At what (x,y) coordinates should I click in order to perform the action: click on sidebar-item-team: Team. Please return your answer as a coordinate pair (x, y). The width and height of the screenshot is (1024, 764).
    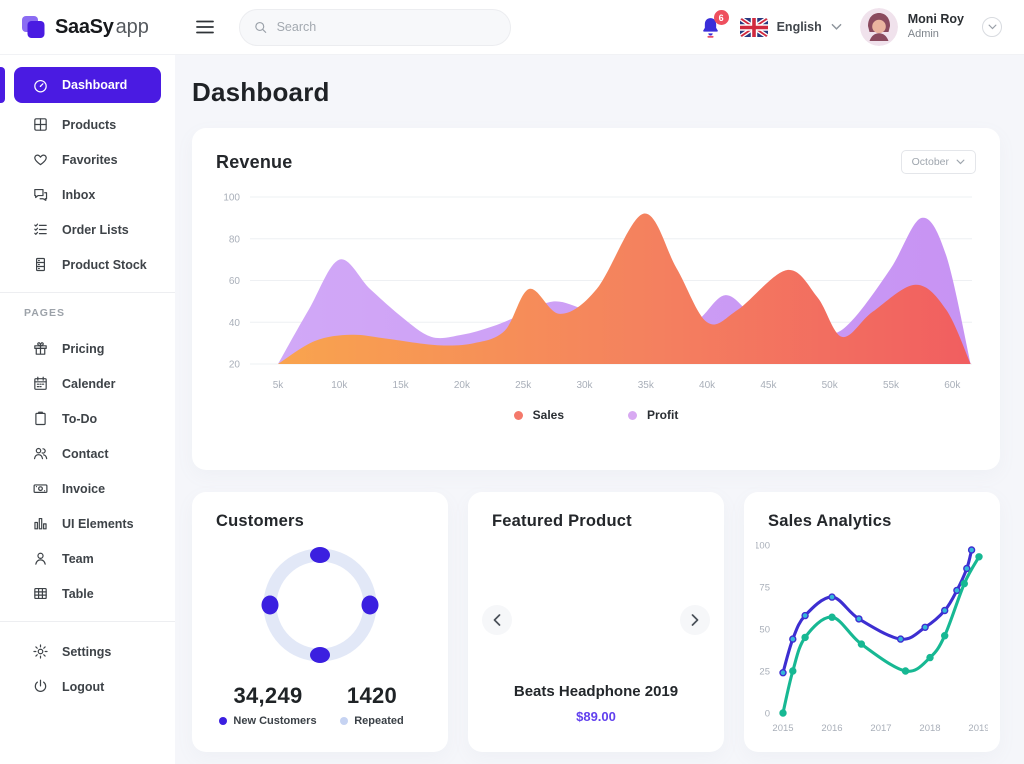
    Looking at the image, I should click on (87, 558).